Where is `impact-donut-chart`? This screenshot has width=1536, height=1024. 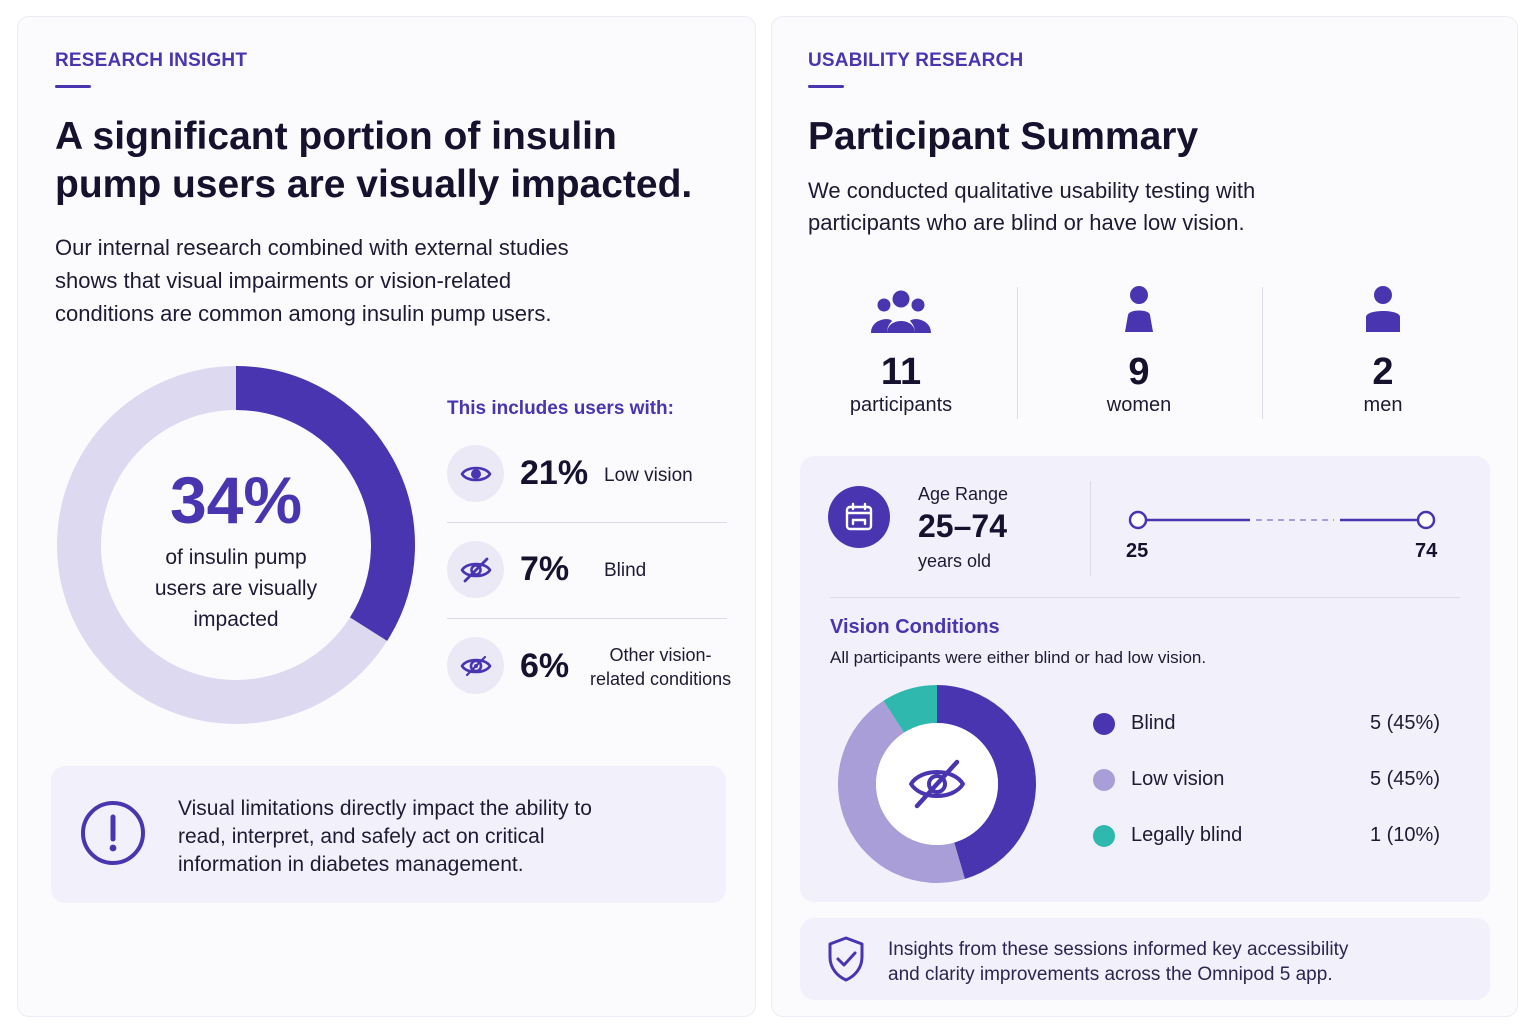 impact-donut-chart is located at coordinates (236, 545).